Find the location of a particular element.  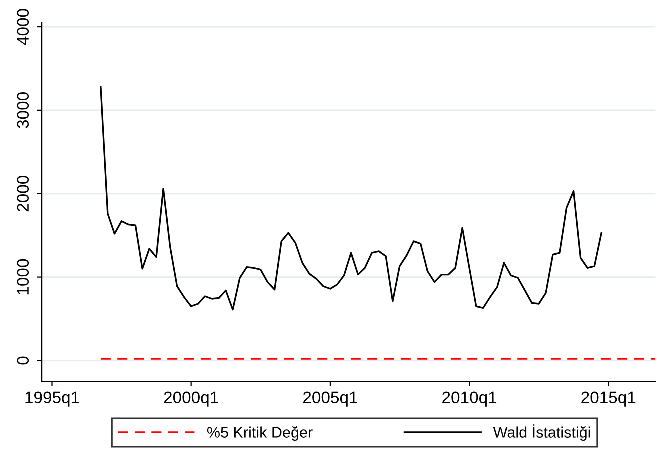

x-tick-label: 2000q1 is located at coordinates (191, 399).